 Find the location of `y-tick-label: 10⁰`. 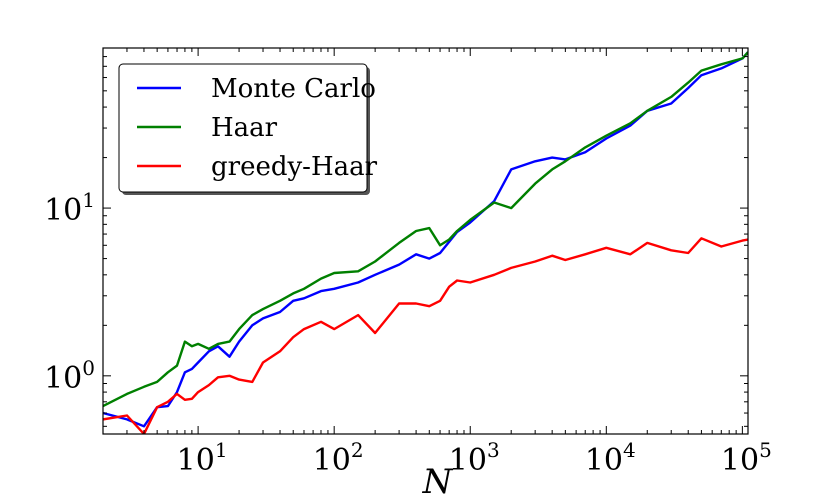

y-tick-label: 10⁰ is located at coordinates (69, 376).